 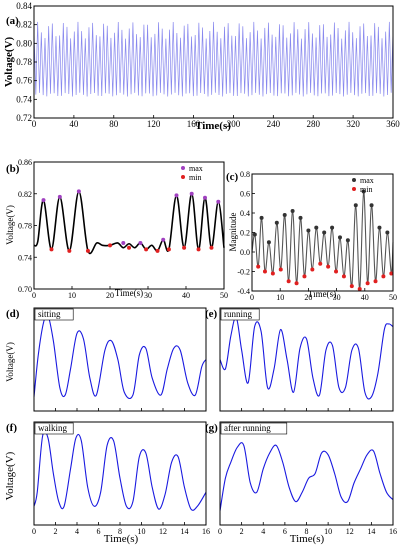 What do you see at coordinates (243, 291) in the screenshot?
I see `y-tick-label: -0.4` at bounding box center [243, 291].